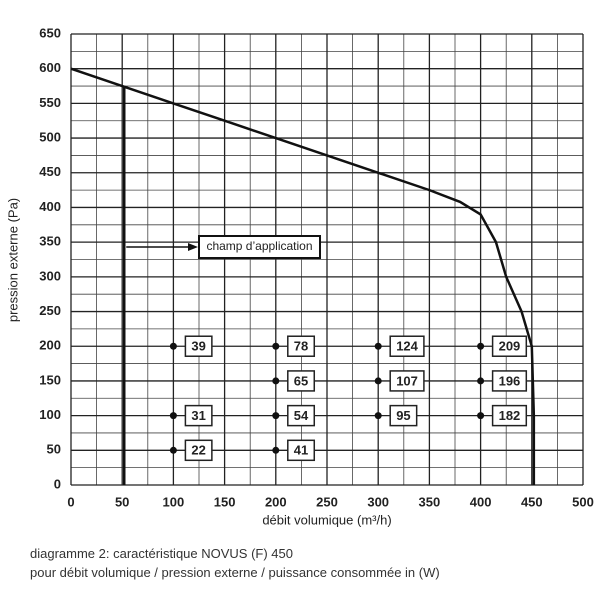  Describe the element at coordinates (50, 414) in the screenshot. I see `y-tick-label: 100` at that location.